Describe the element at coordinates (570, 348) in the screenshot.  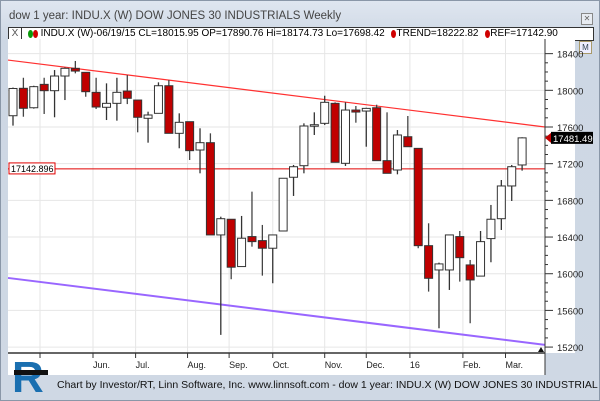
I see `y-tick-label: 15200` at that location.